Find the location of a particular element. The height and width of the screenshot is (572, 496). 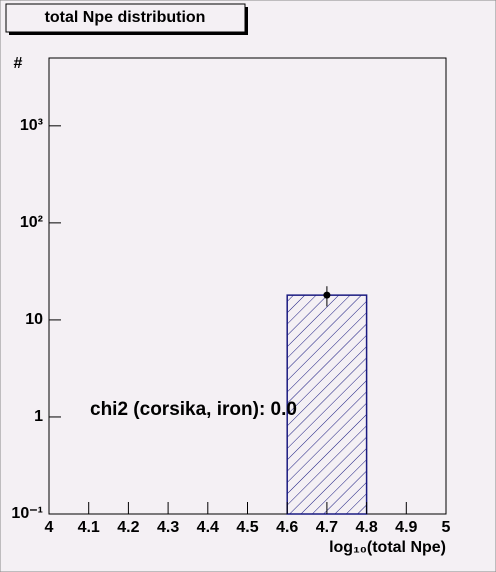

x-tick-label: 4.5 is located at coordinates (247, 527).